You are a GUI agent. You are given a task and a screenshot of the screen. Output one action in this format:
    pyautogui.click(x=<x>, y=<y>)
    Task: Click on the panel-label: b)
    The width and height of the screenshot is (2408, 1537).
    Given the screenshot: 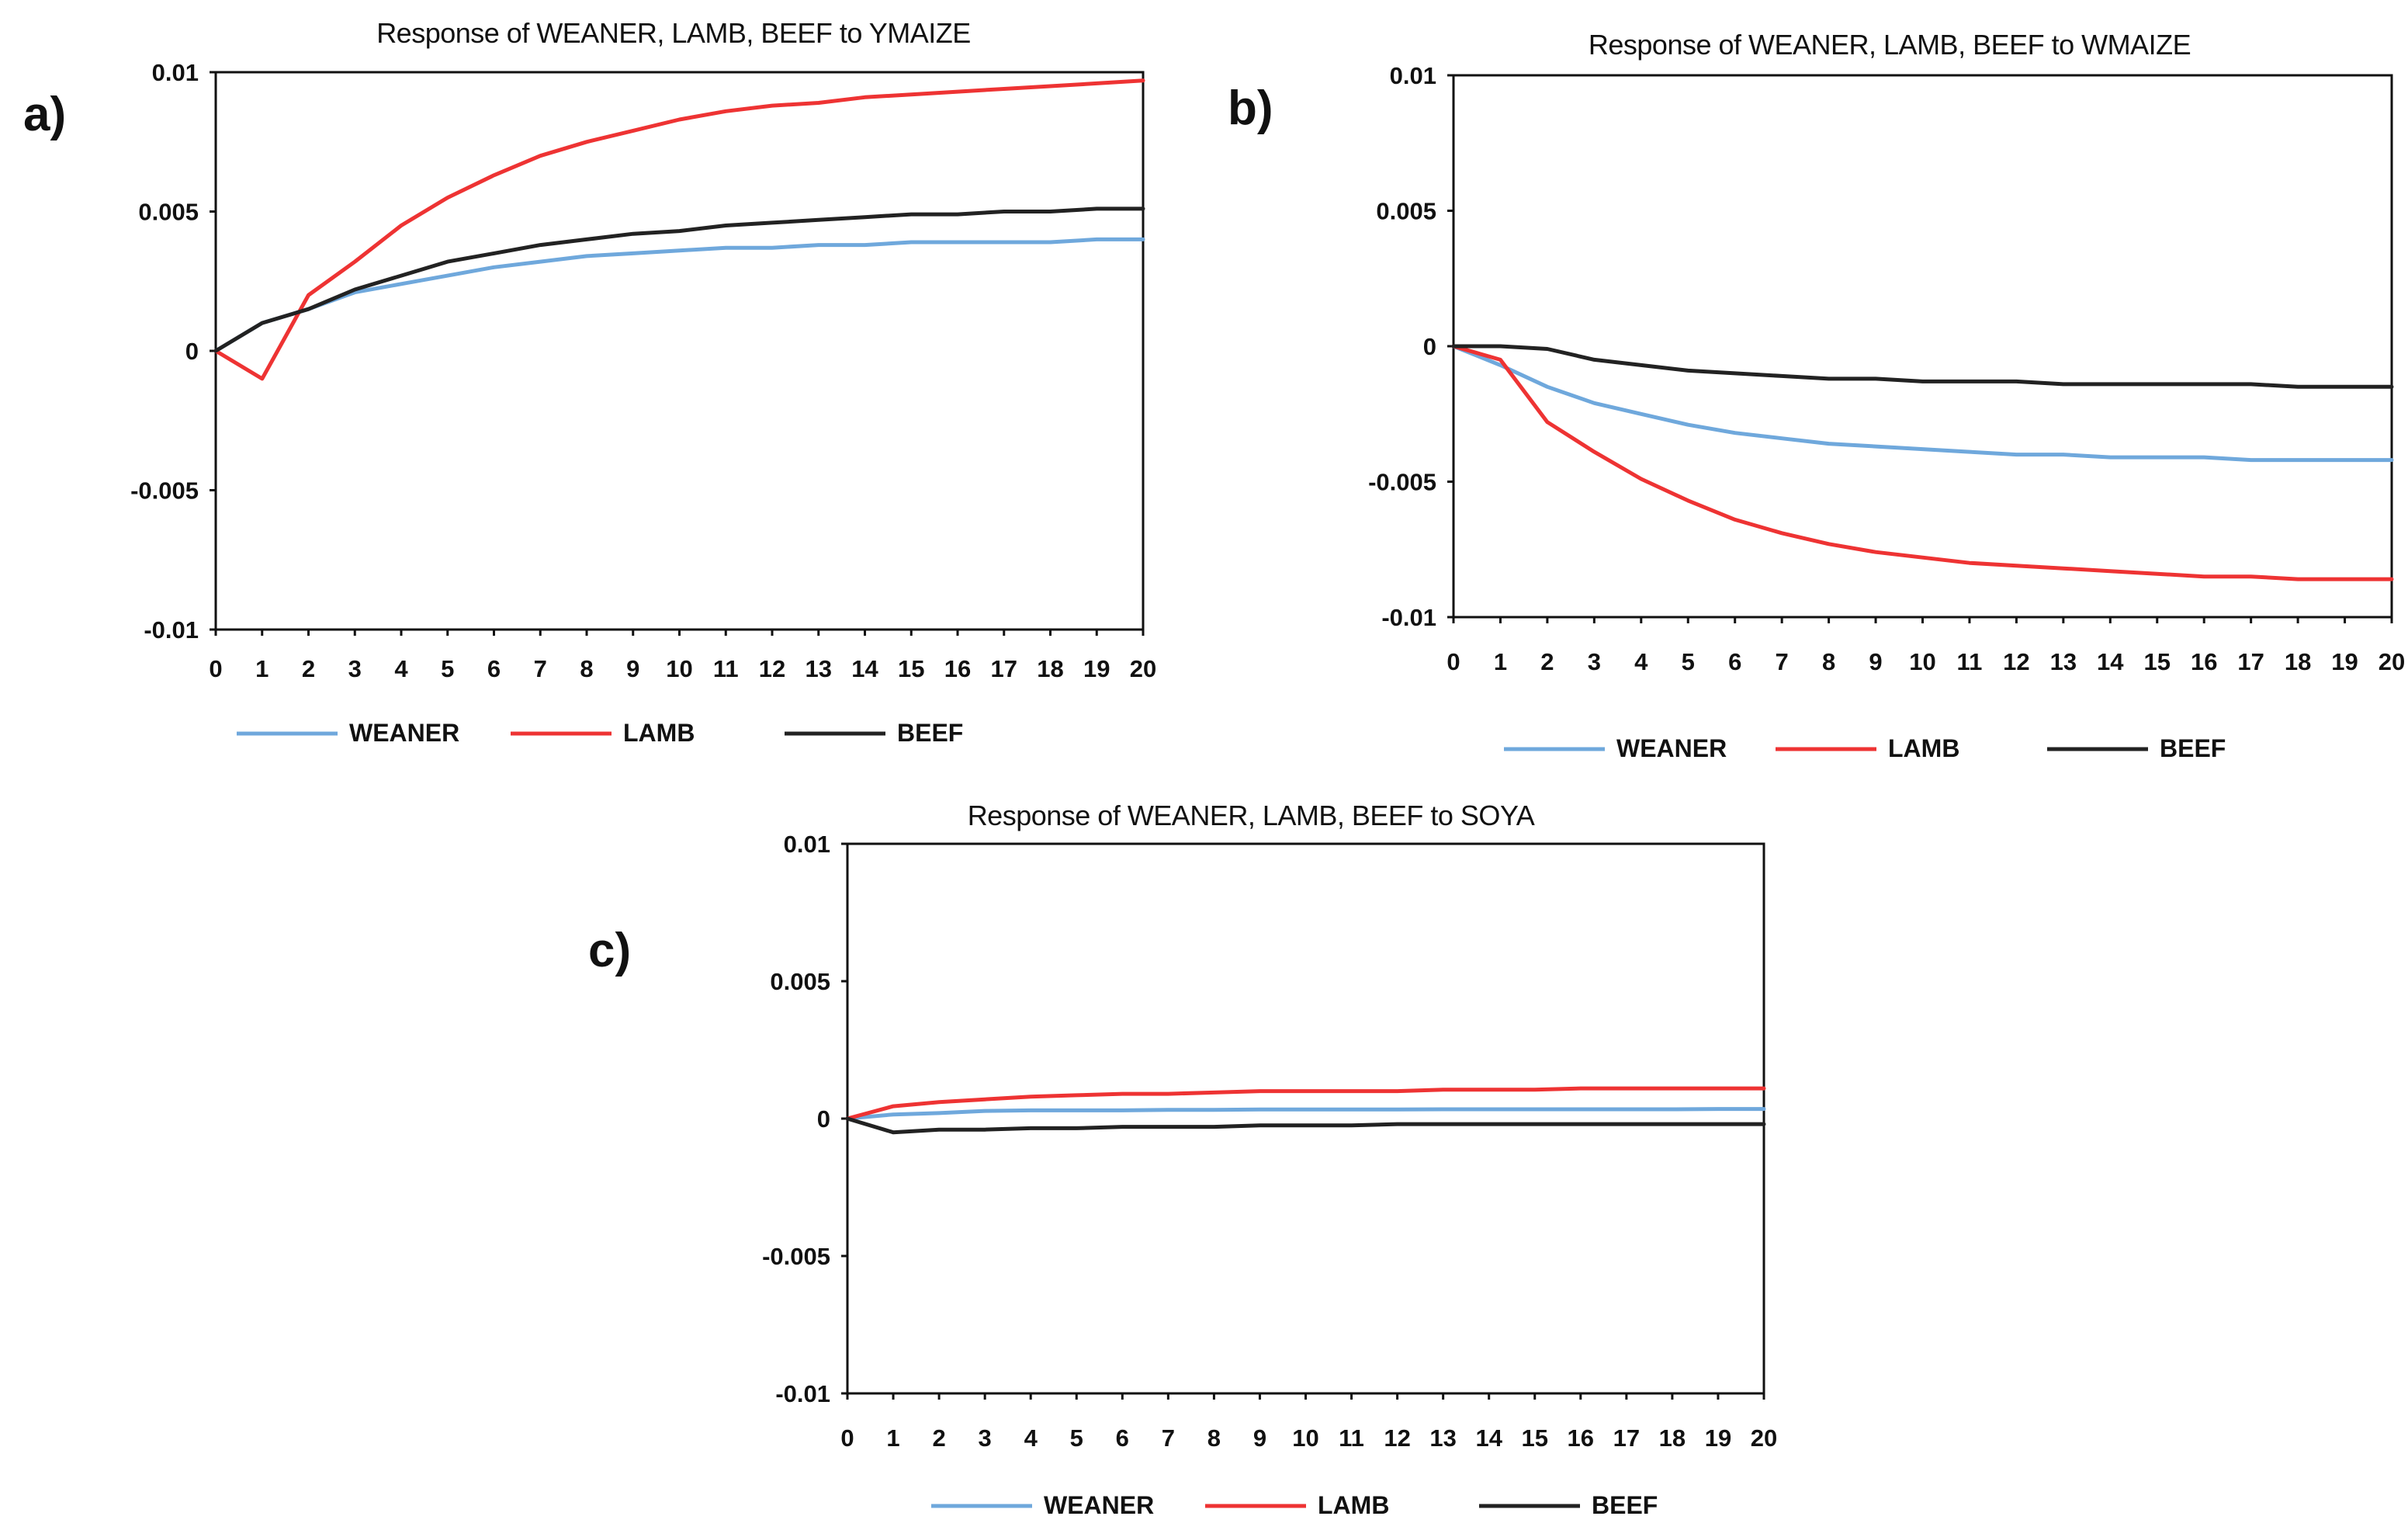 What is the action you would take?
    pyautogui.click(x=1251, y=108)
    